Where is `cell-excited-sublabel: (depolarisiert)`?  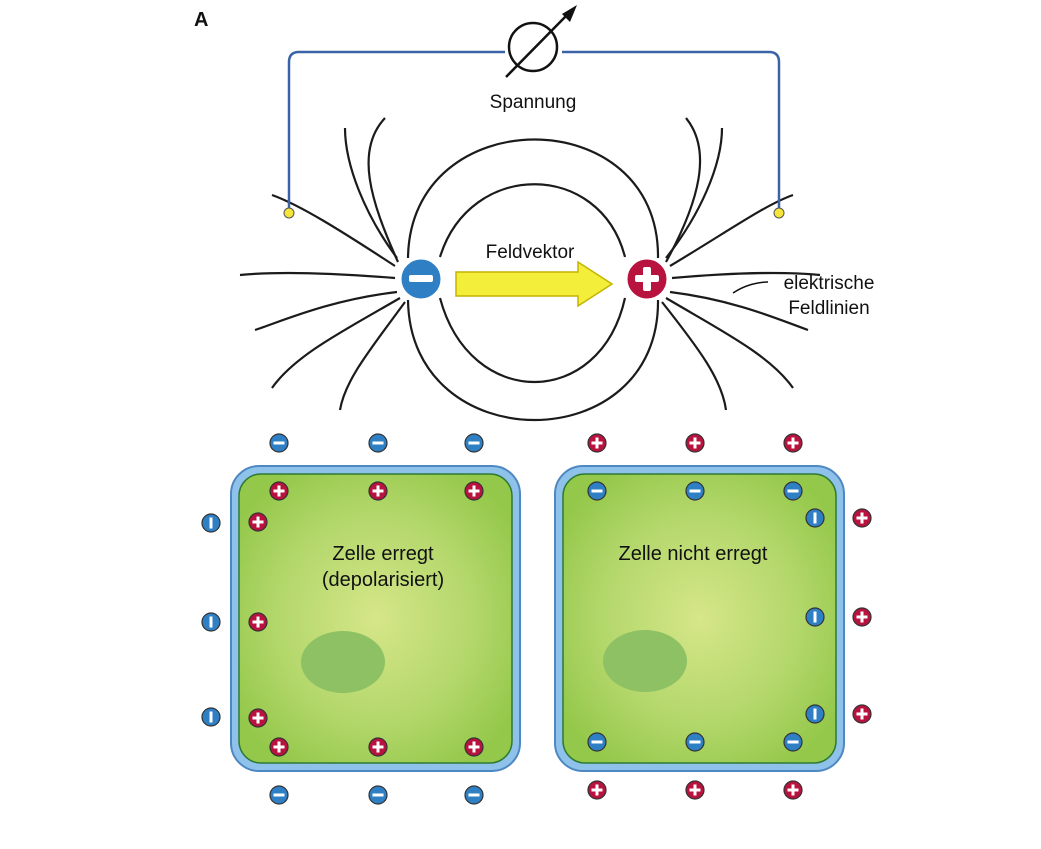 cell-excited-sublabel: (depolarisiert) is located at coordinates (383, 580).